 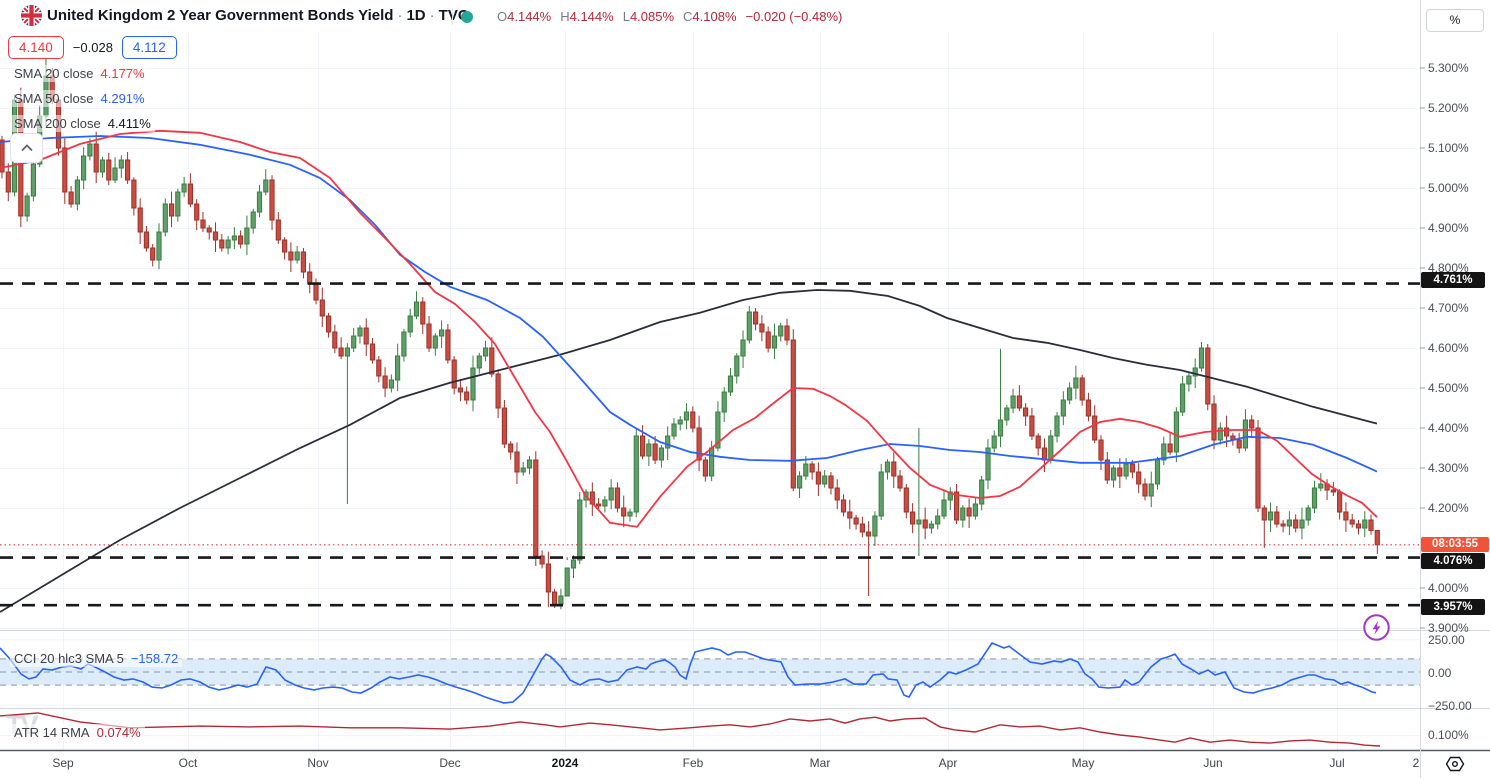 I want to click on time-axis-label: 2, so click(x=1416, y=763).